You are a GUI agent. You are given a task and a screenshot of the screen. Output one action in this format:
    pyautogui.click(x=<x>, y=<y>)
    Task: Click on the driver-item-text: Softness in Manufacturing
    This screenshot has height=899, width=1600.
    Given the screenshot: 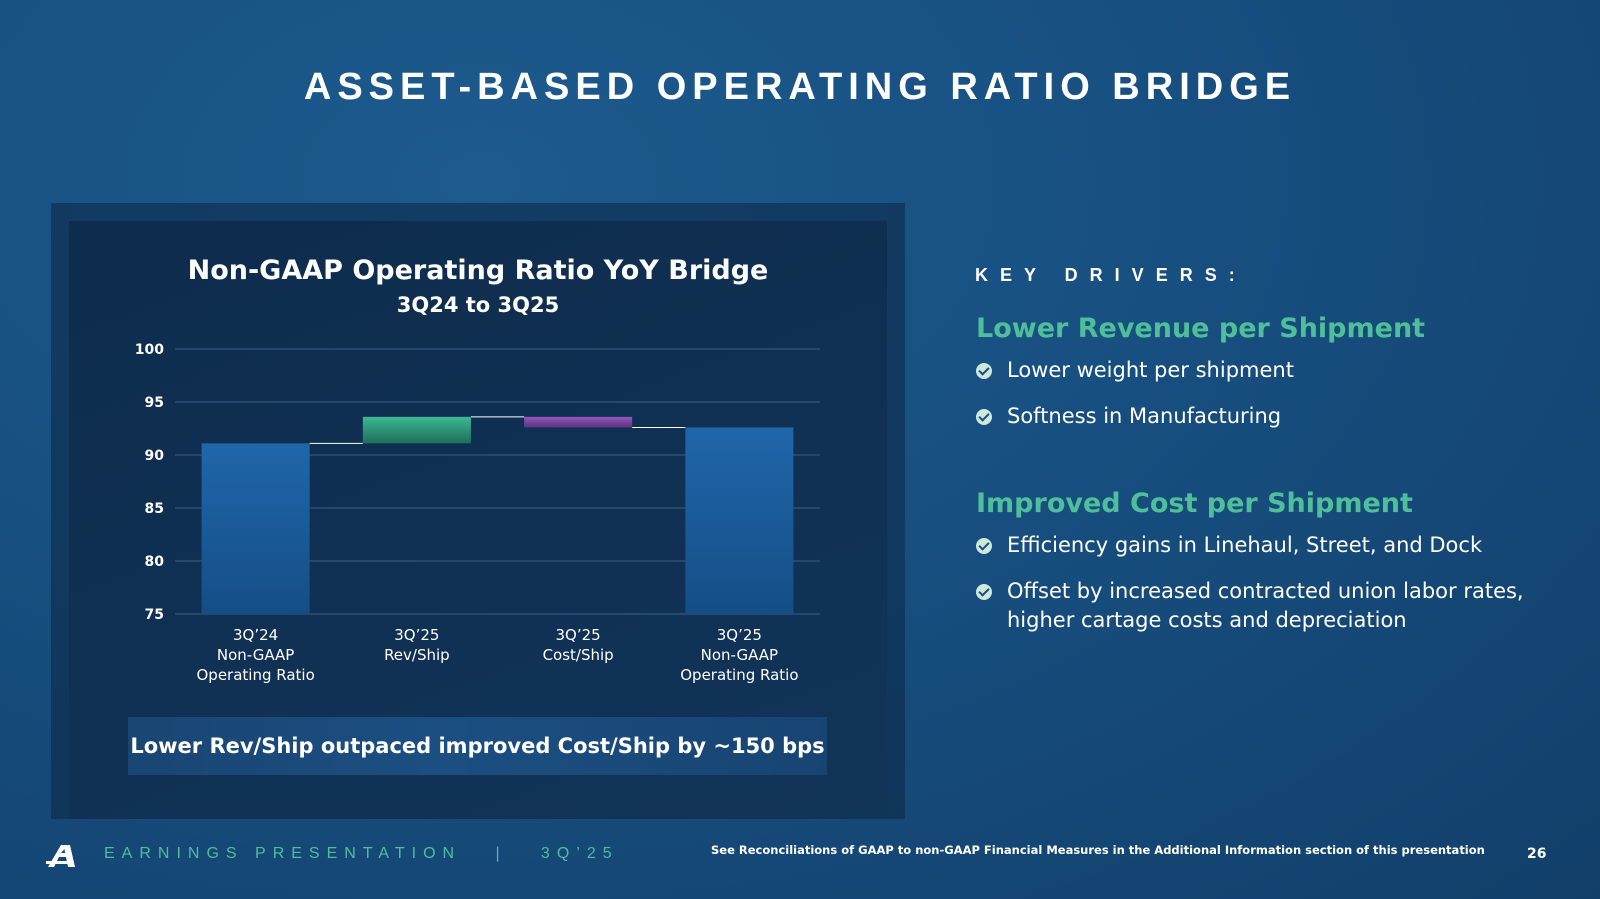 What is the action you would take?
    pyautogui.click(x=1144, y=416)
    